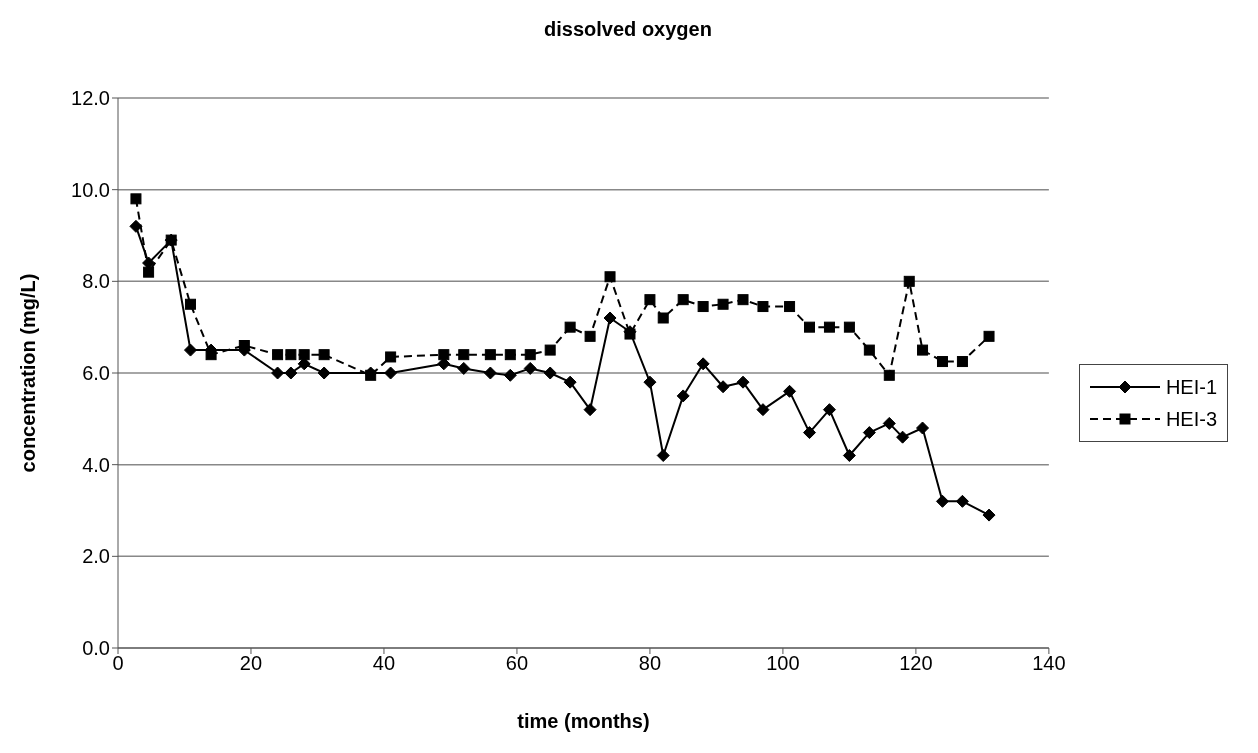 The image size is (1258, 753). I want to click on y-tick-label: 8.0, so click(96, 281).